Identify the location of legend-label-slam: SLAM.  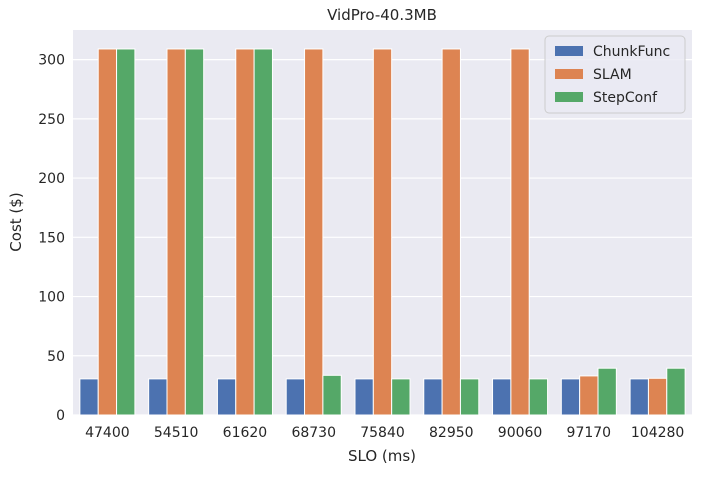
(612, 75).